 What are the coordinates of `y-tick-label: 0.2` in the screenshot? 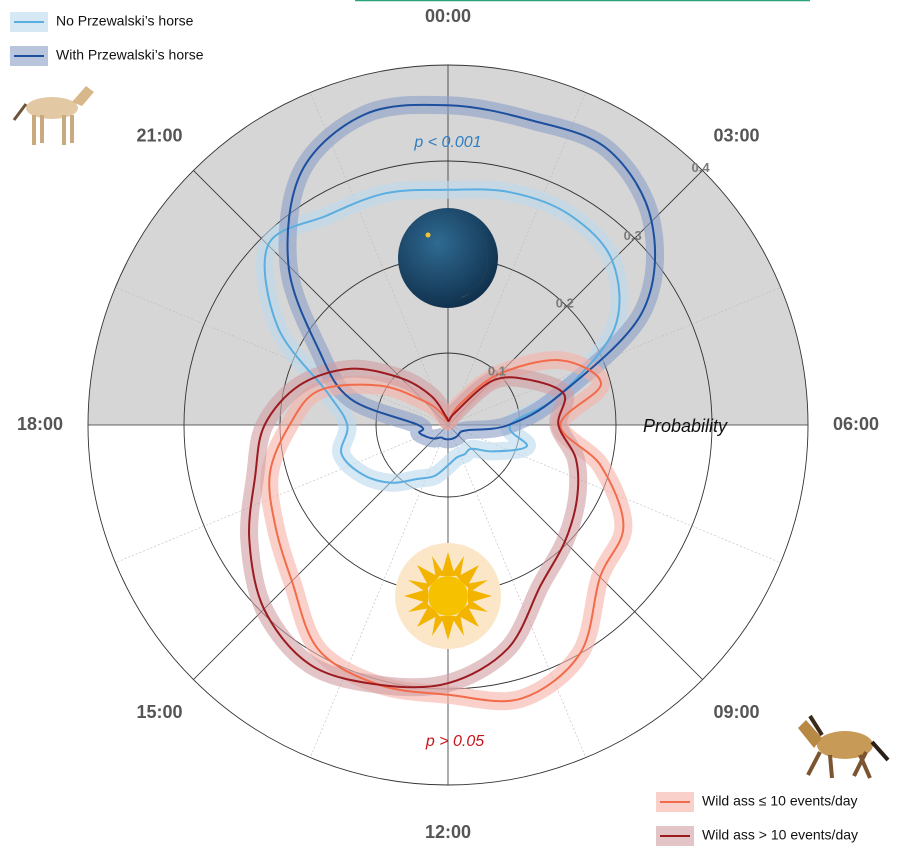 It's located at (565, 303).